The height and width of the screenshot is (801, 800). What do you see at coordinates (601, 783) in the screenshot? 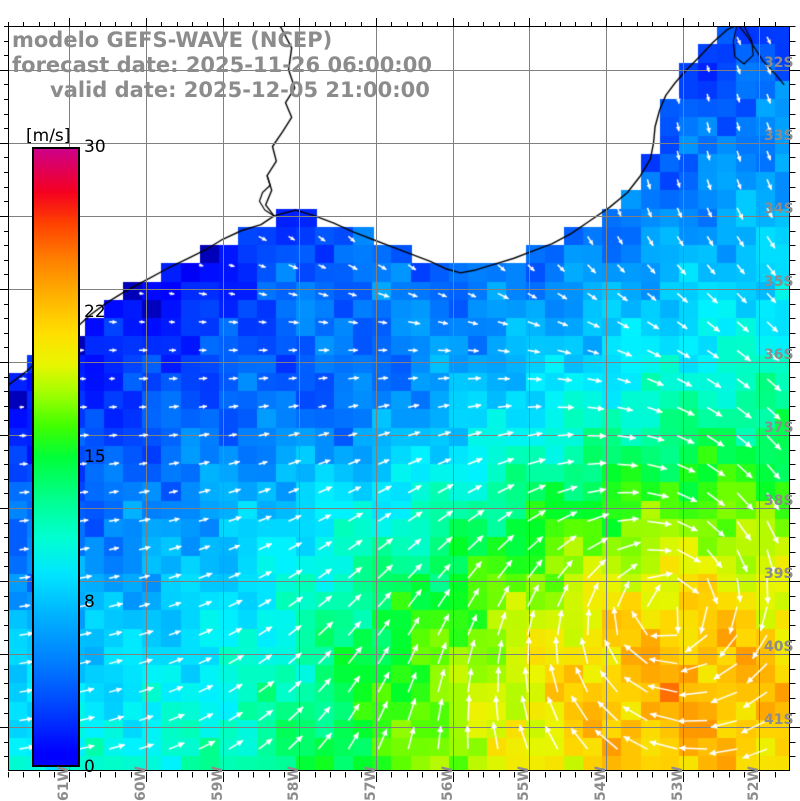
I see `longitude-label-54W: 54W` at bounding box center [601, 783].